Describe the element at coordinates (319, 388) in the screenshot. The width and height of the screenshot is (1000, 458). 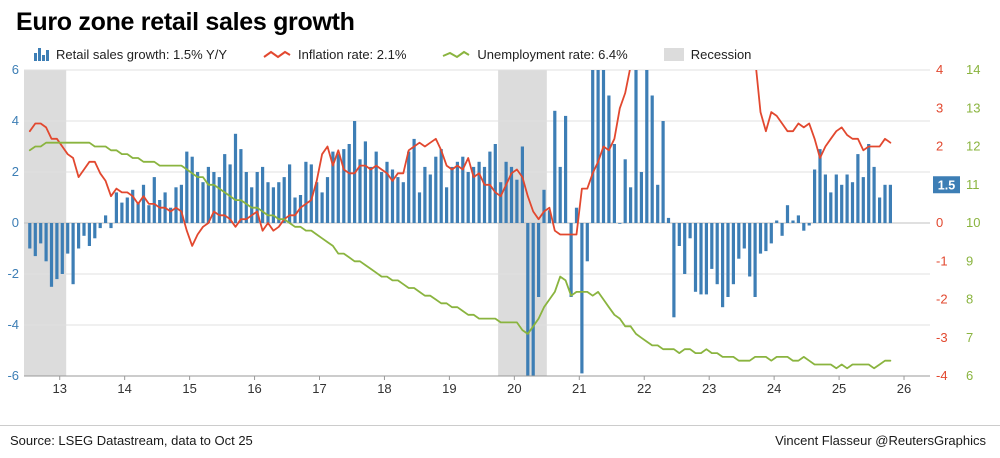
I see `svg-text: 17` at that location.